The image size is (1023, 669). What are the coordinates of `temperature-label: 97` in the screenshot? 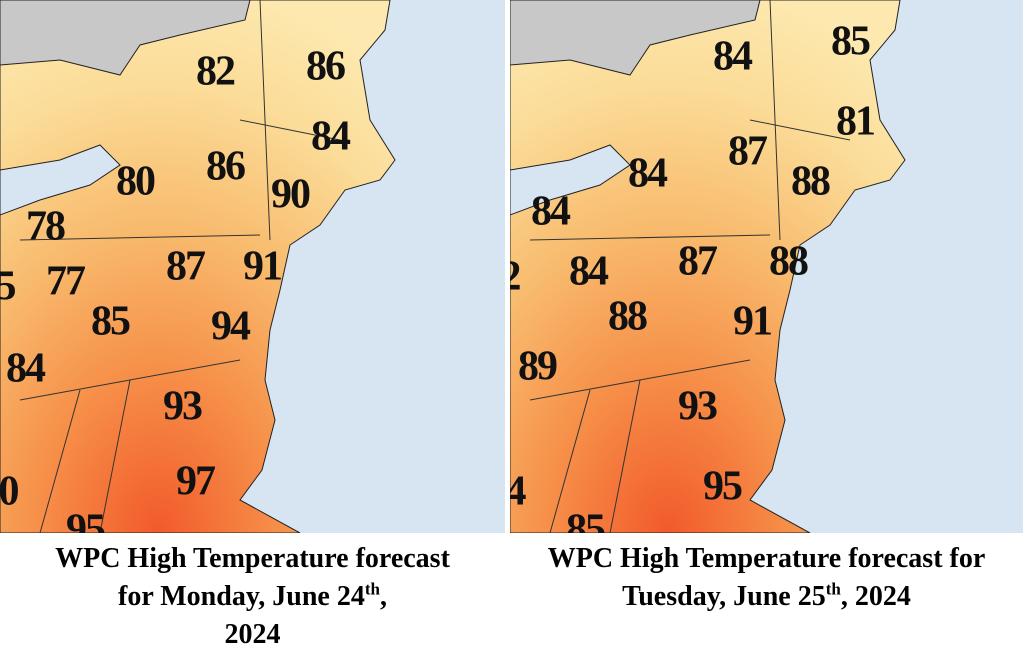 It's located at (195, 482).